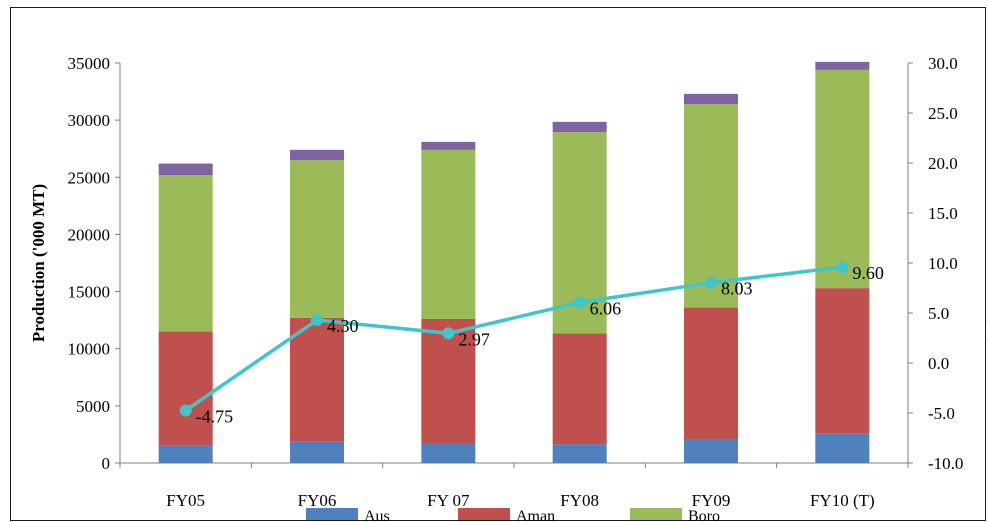 The width and height of the screenshot is (988, 522). What do you see at coordinates (89, 120) in the screenshot?
I see `y-tick-label: 30000` at bounding box center [89, 120].